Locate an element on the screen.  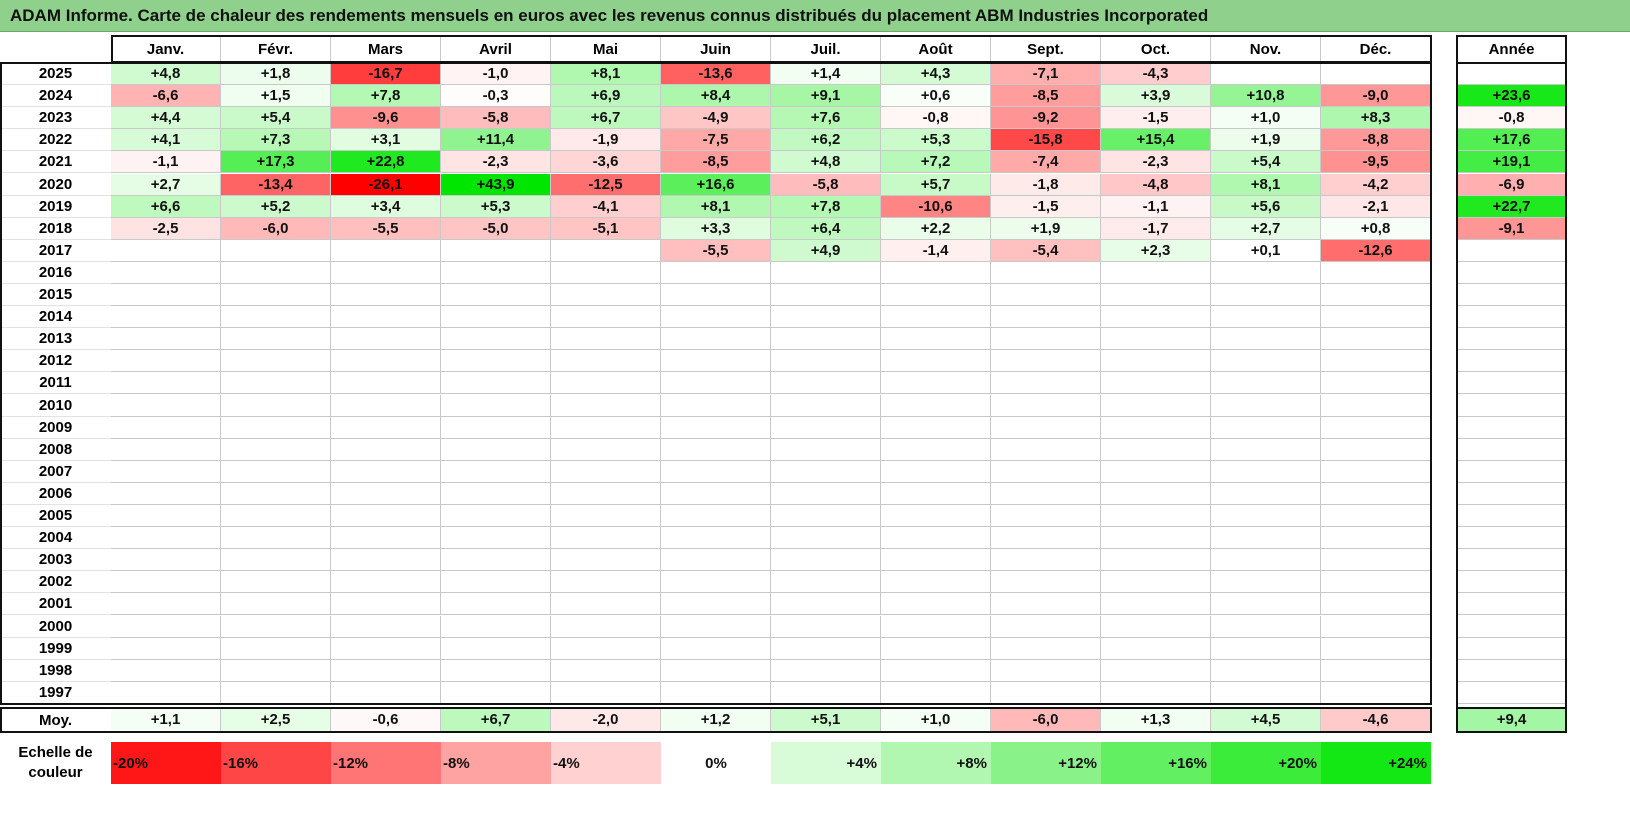
heatmap-cell: +2,2 is located at coordinates (936, 228).